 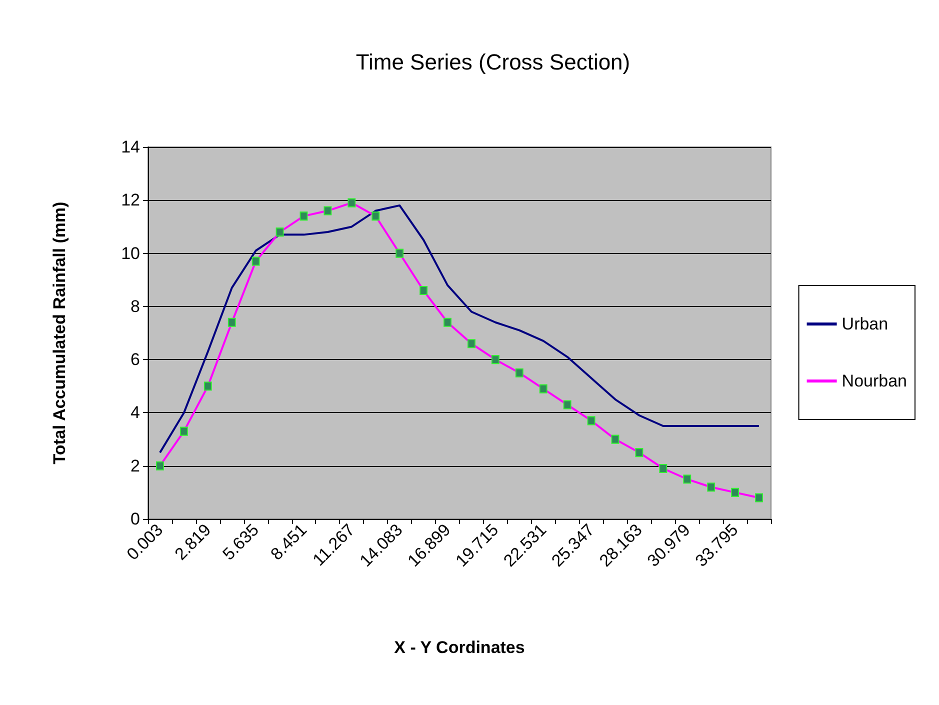 What do you see at coordinates (135, 412) in the screenshot?
I see `y-tick-label: 4` at bounding box center [135, 412].